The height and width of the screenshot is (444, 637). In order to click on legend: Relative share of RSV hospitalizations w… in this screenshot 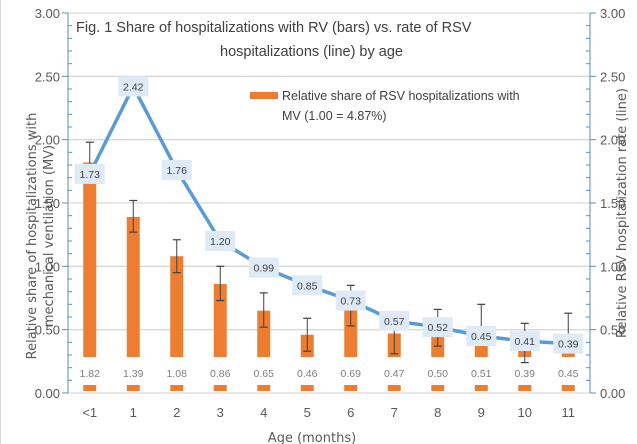, I will do `click(385, 106)`.